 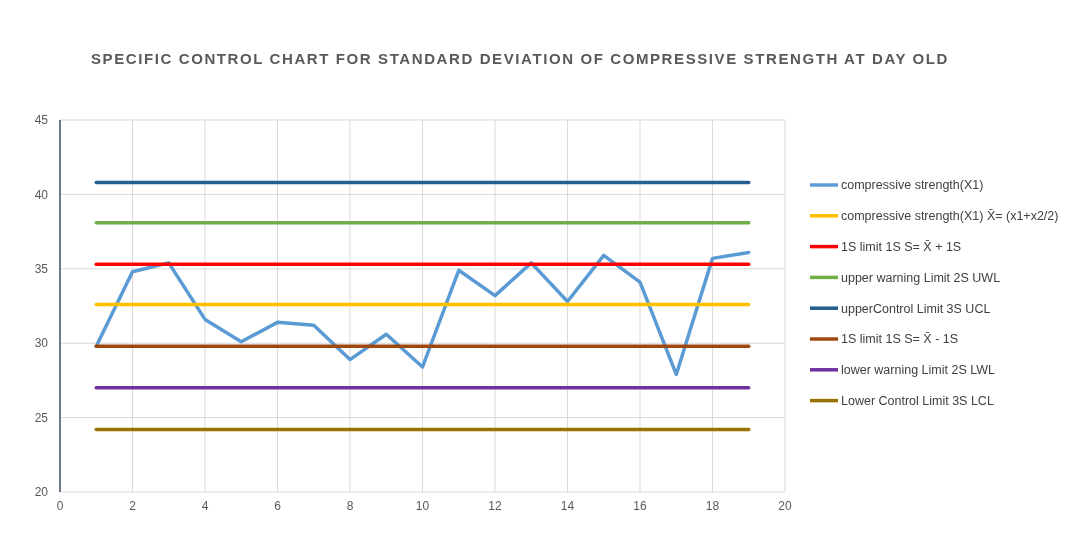 What do you see at coordinates (205, 506) in the screenshot?
I see `x-tick-label: 4` at bounding box center [205, 506].